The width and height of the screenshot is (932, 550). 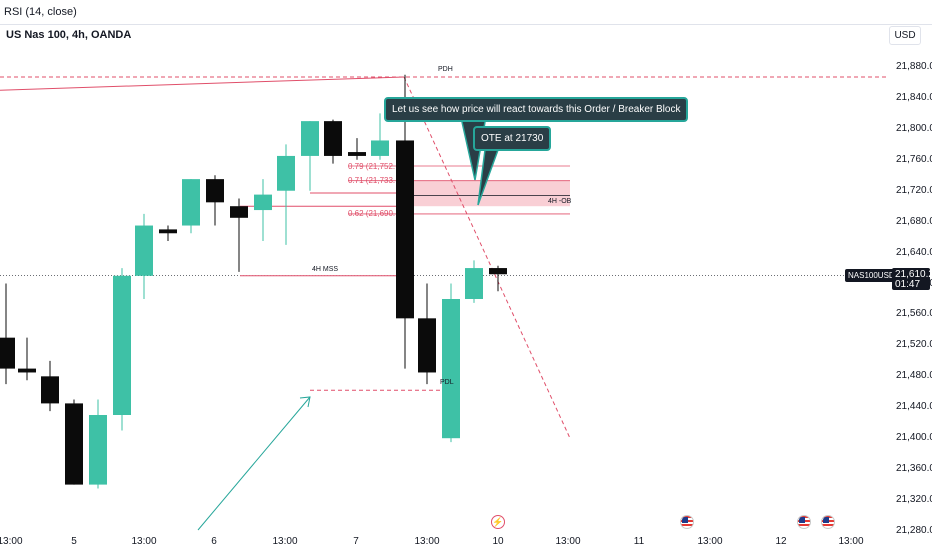 What do you see at coordinates (488, 177) in the screenshot?
I see `callout-pointer` at bounding box center [488, 177].